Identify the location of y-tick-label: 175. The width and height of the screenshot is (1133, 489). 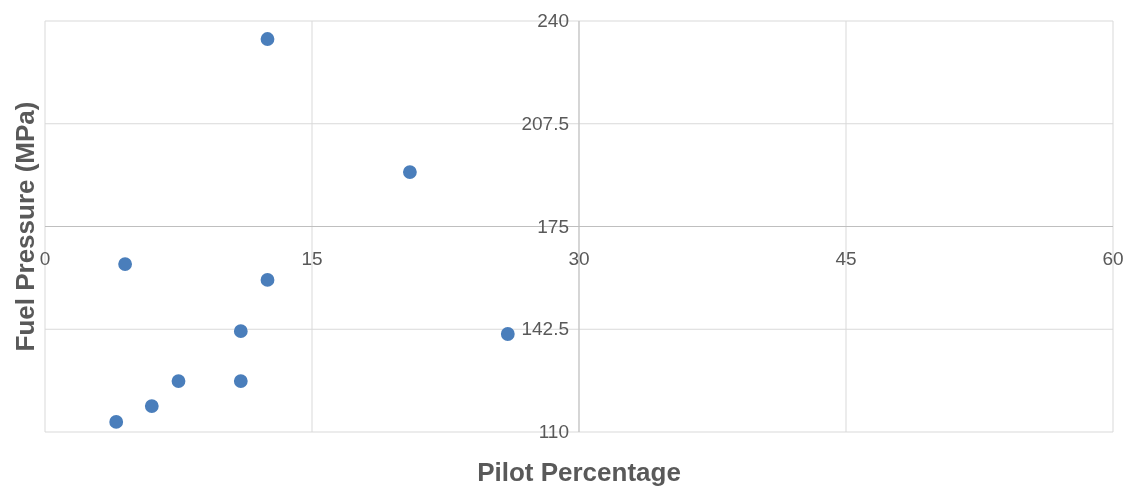
(553, 226).